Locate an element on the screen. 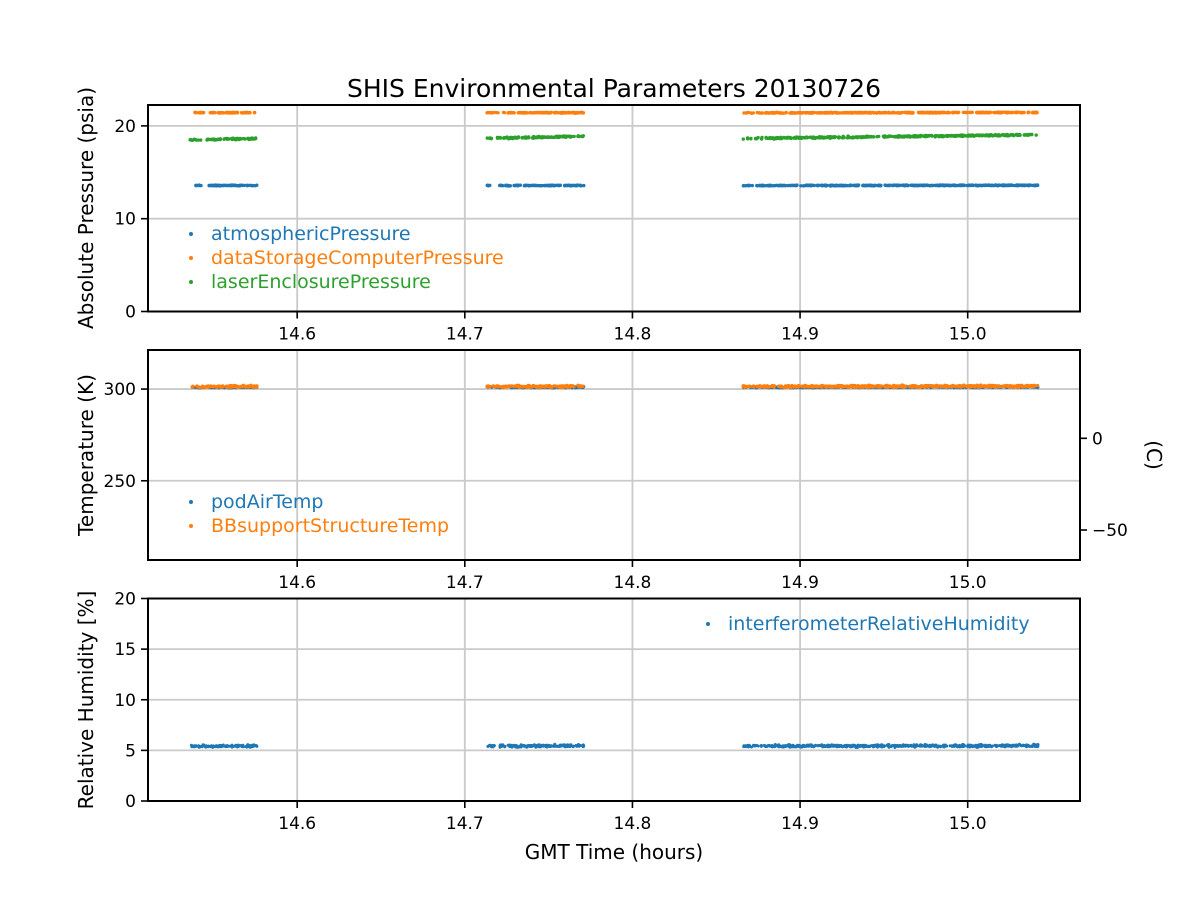  series-dataStorageComputerPressure is located at coordinates (616, 113).